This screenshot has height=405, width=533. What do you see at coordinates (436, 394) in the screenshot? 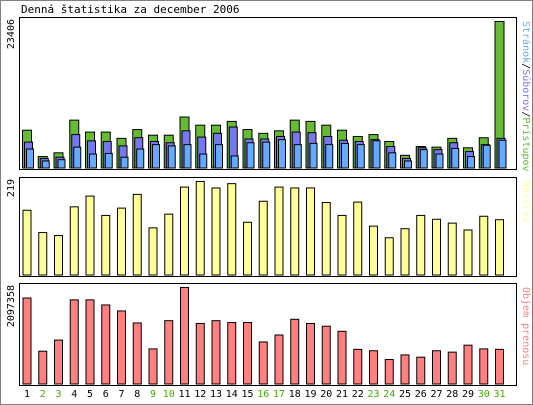
I see `x-tick-label-27: 27` at bounding box center [436, 394].